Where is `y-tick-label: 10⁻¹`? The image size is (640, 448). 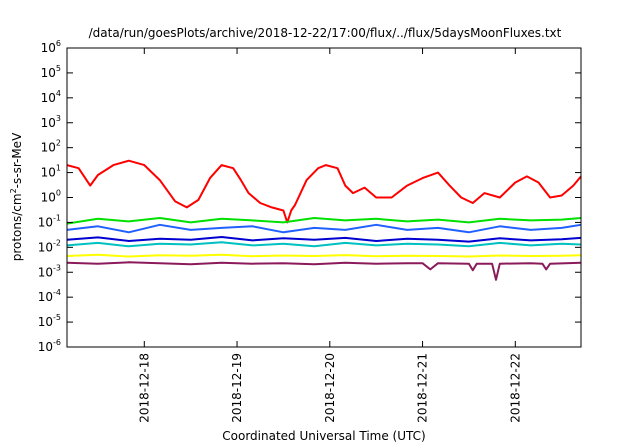 y-tick-label: 10⁻¹ is located at coordinates (49, 221).